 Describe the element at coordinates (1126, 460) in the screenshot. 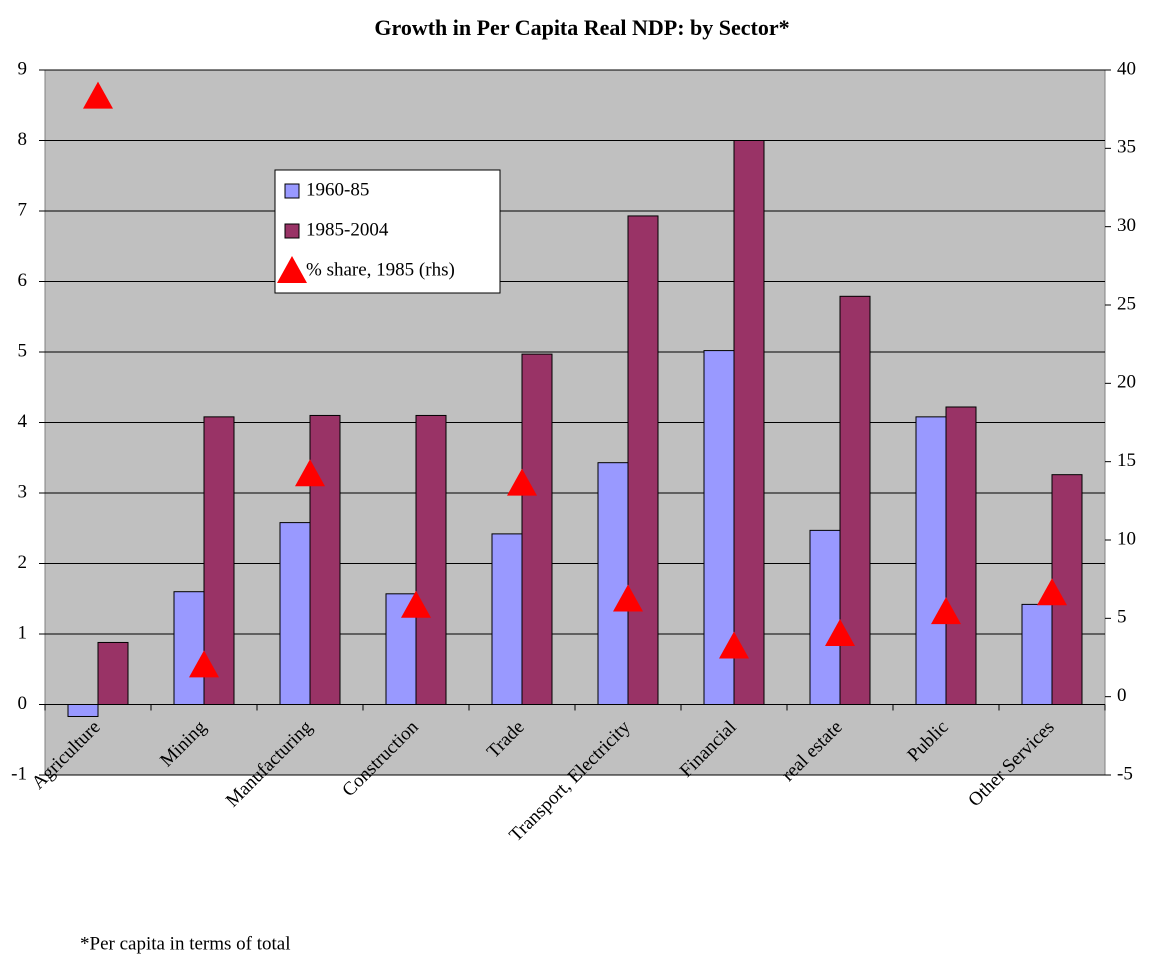

I see `y2-tick-label: 15` at that location.